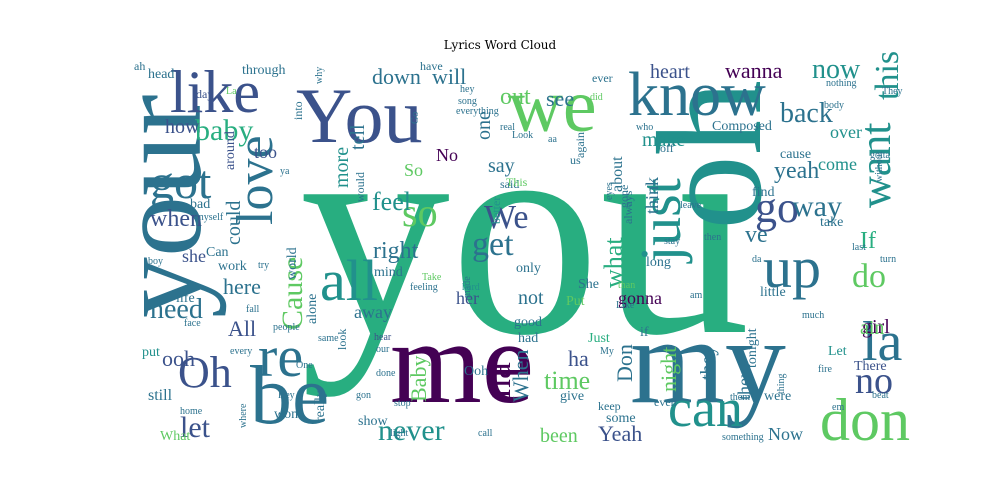  Describe the element at coordinates (420, 212) in the screenshot. I see `word-so-22: so` at that location.